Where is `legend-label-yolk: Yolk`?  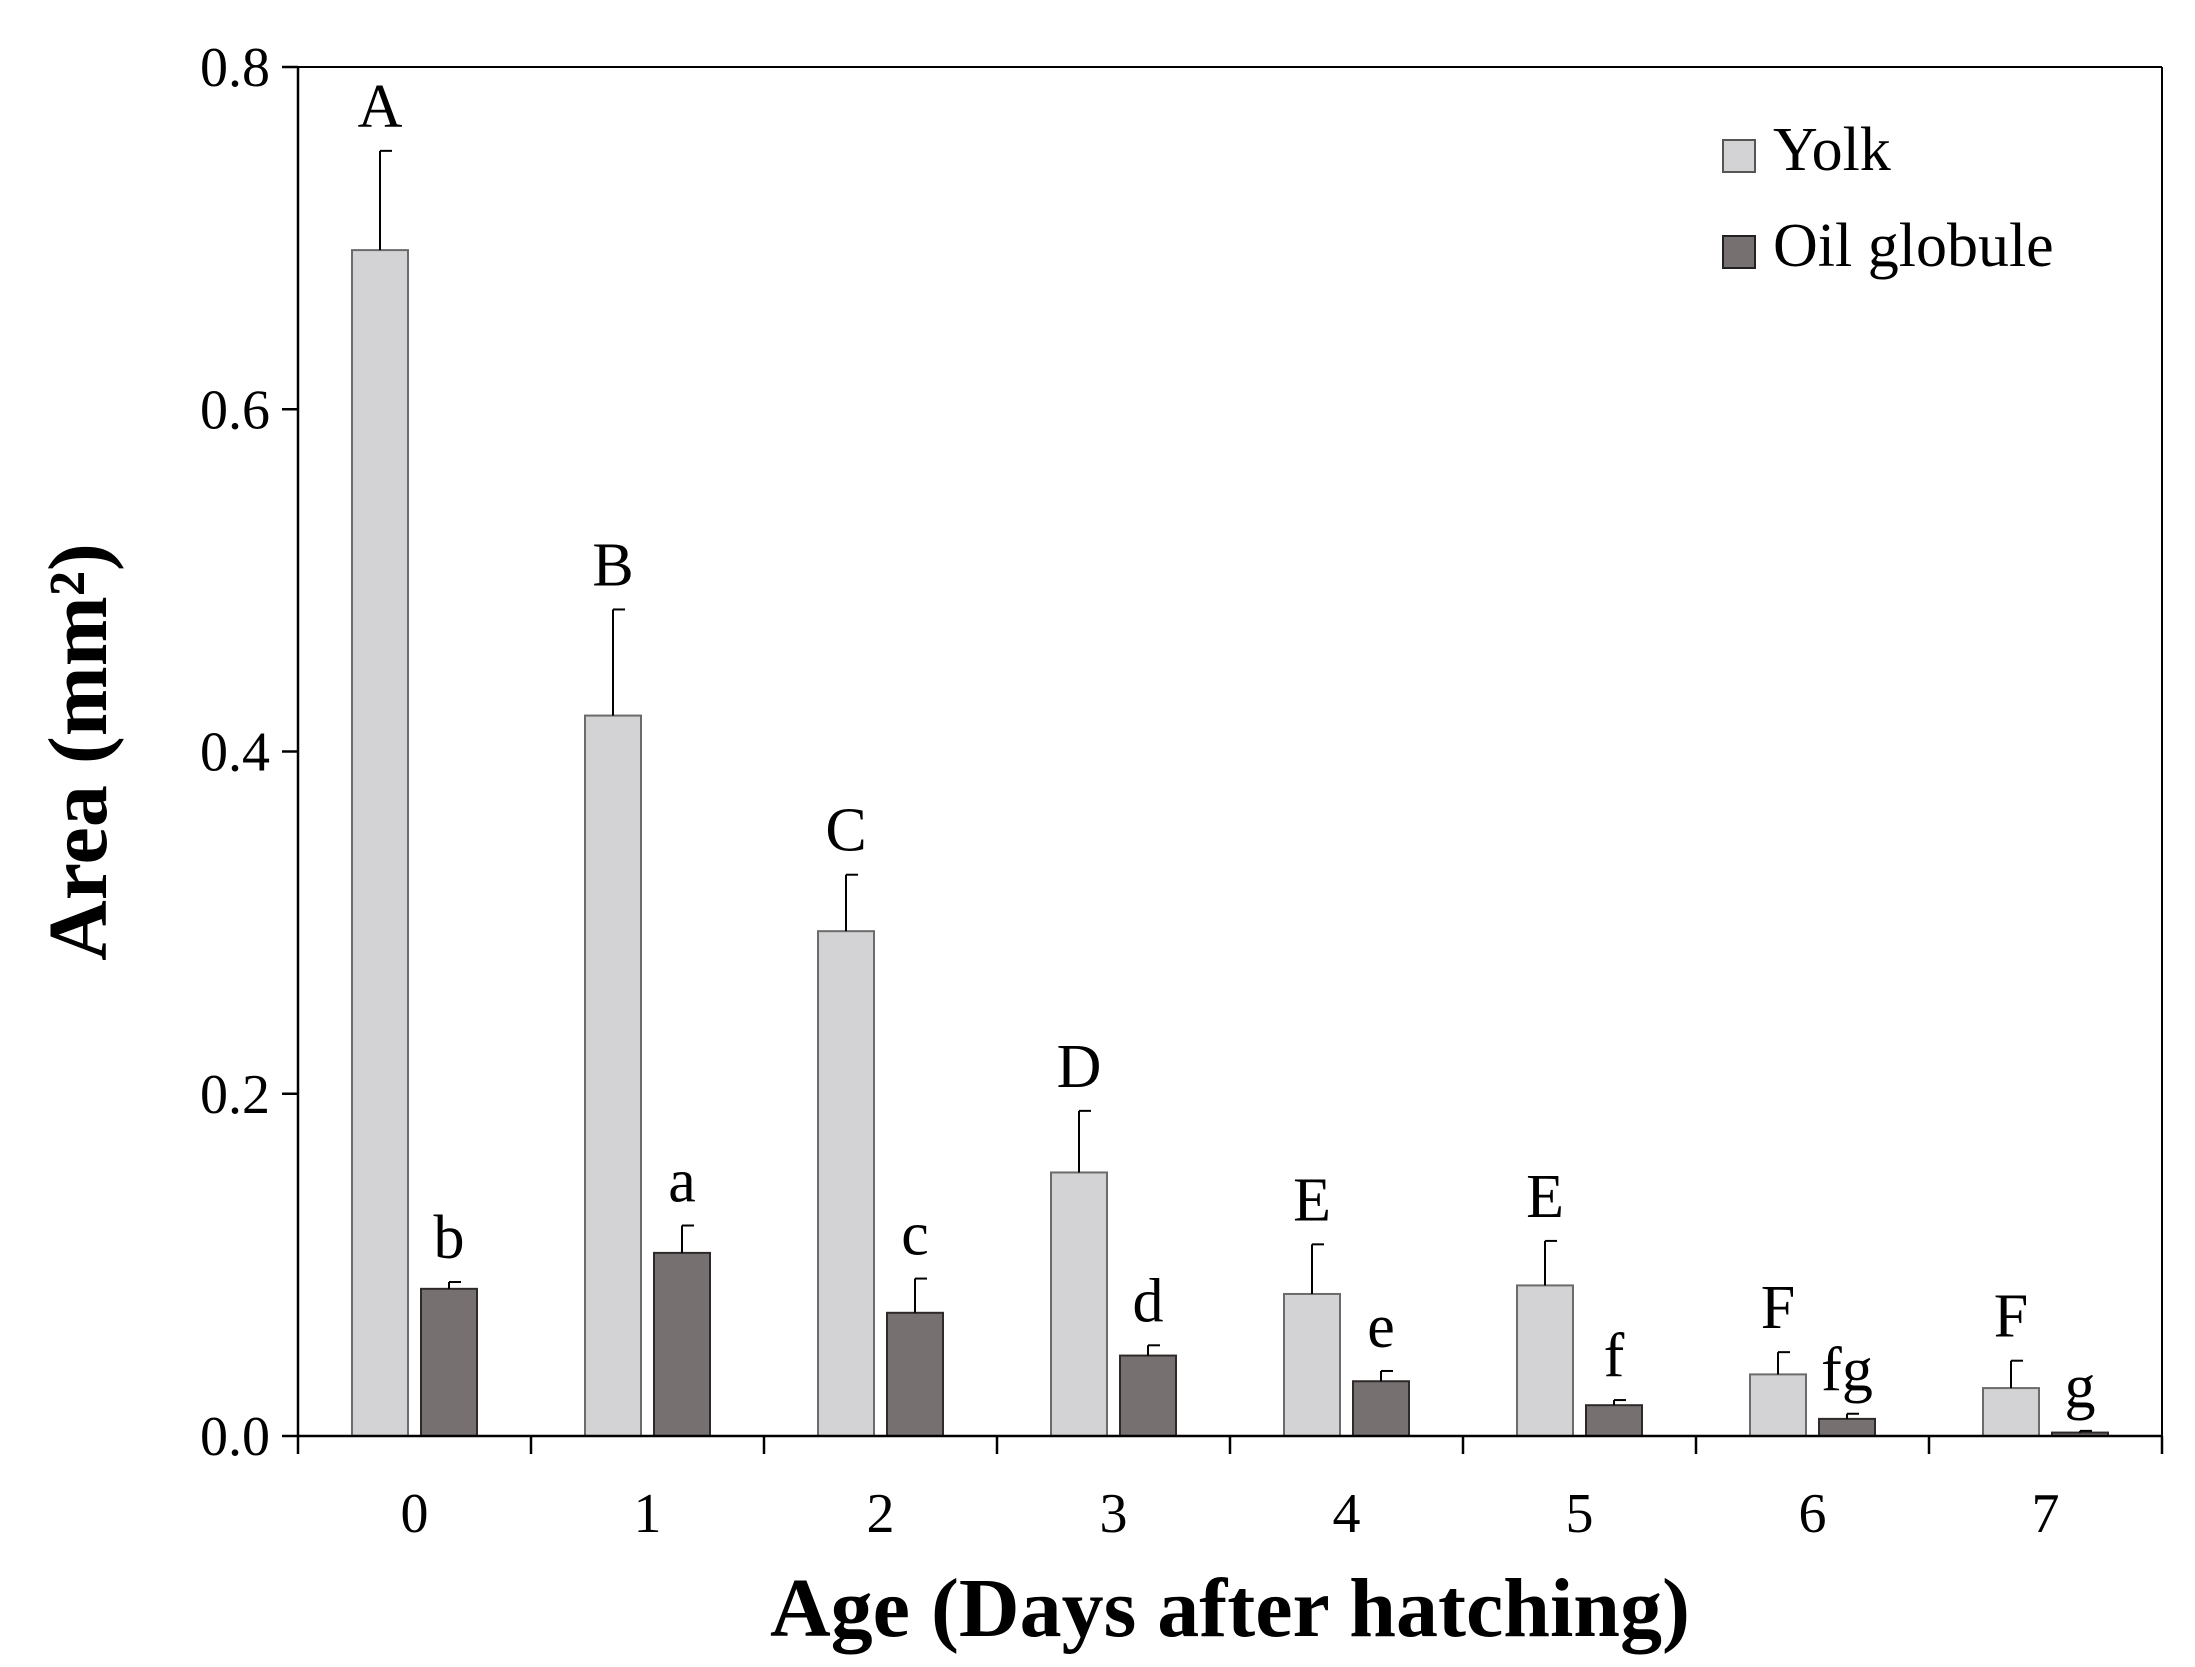
legend-label-yolk: Yolk is located at coordinates (1832, 150).